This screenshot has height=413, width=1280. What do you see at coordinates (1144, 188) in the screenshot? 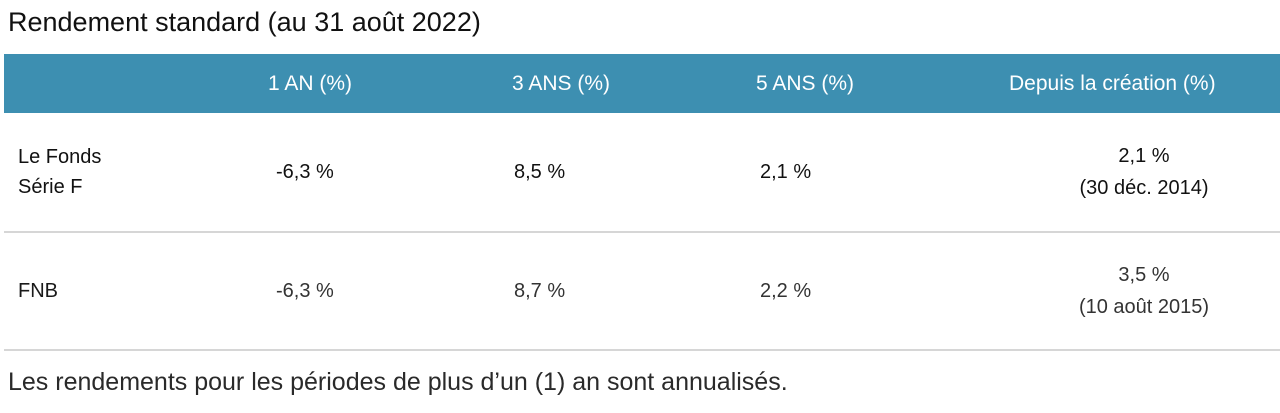
I see `since-inception-date: (30 déc. 2014)` at bounding box center [1144, 188].